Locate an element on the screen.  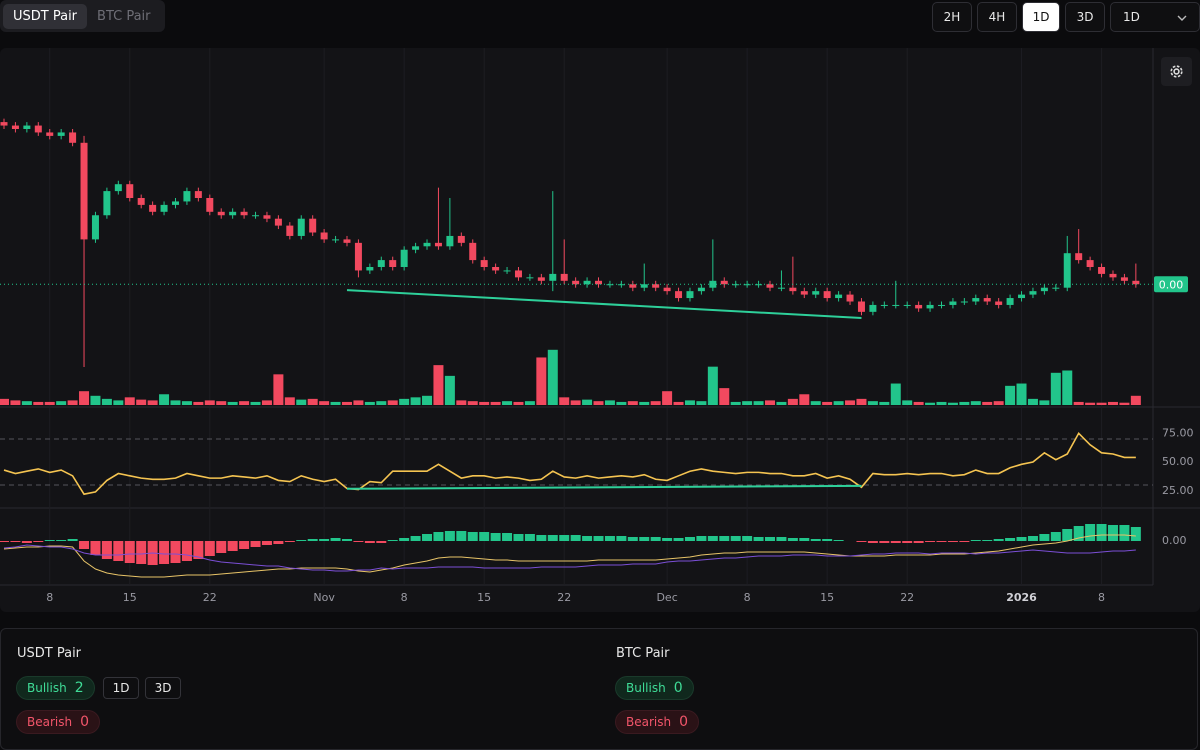
y-tick-label: 50.00 is located at coordinates (1178, 461).